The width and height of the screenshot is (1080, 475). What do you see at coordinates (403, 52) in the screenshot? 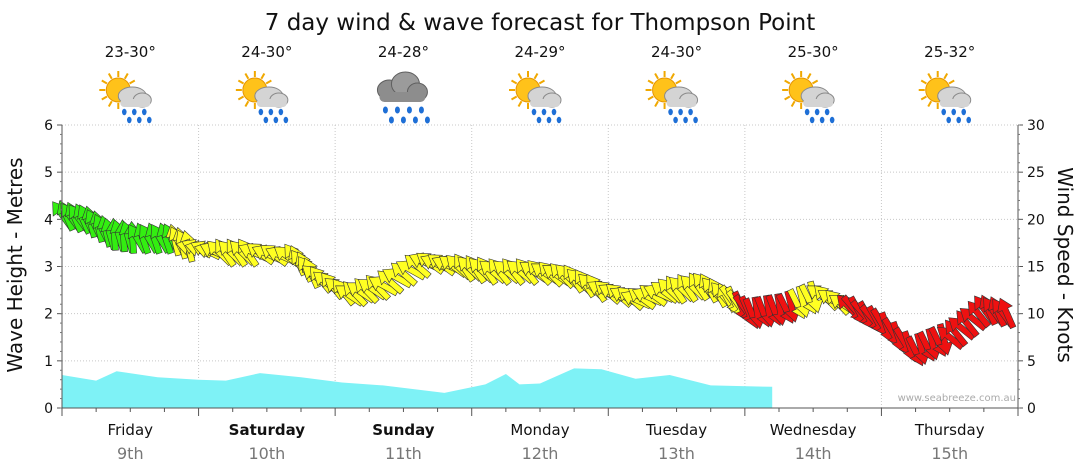
I see `temperature-range: 24-28°` at bounding box center [403, 52].